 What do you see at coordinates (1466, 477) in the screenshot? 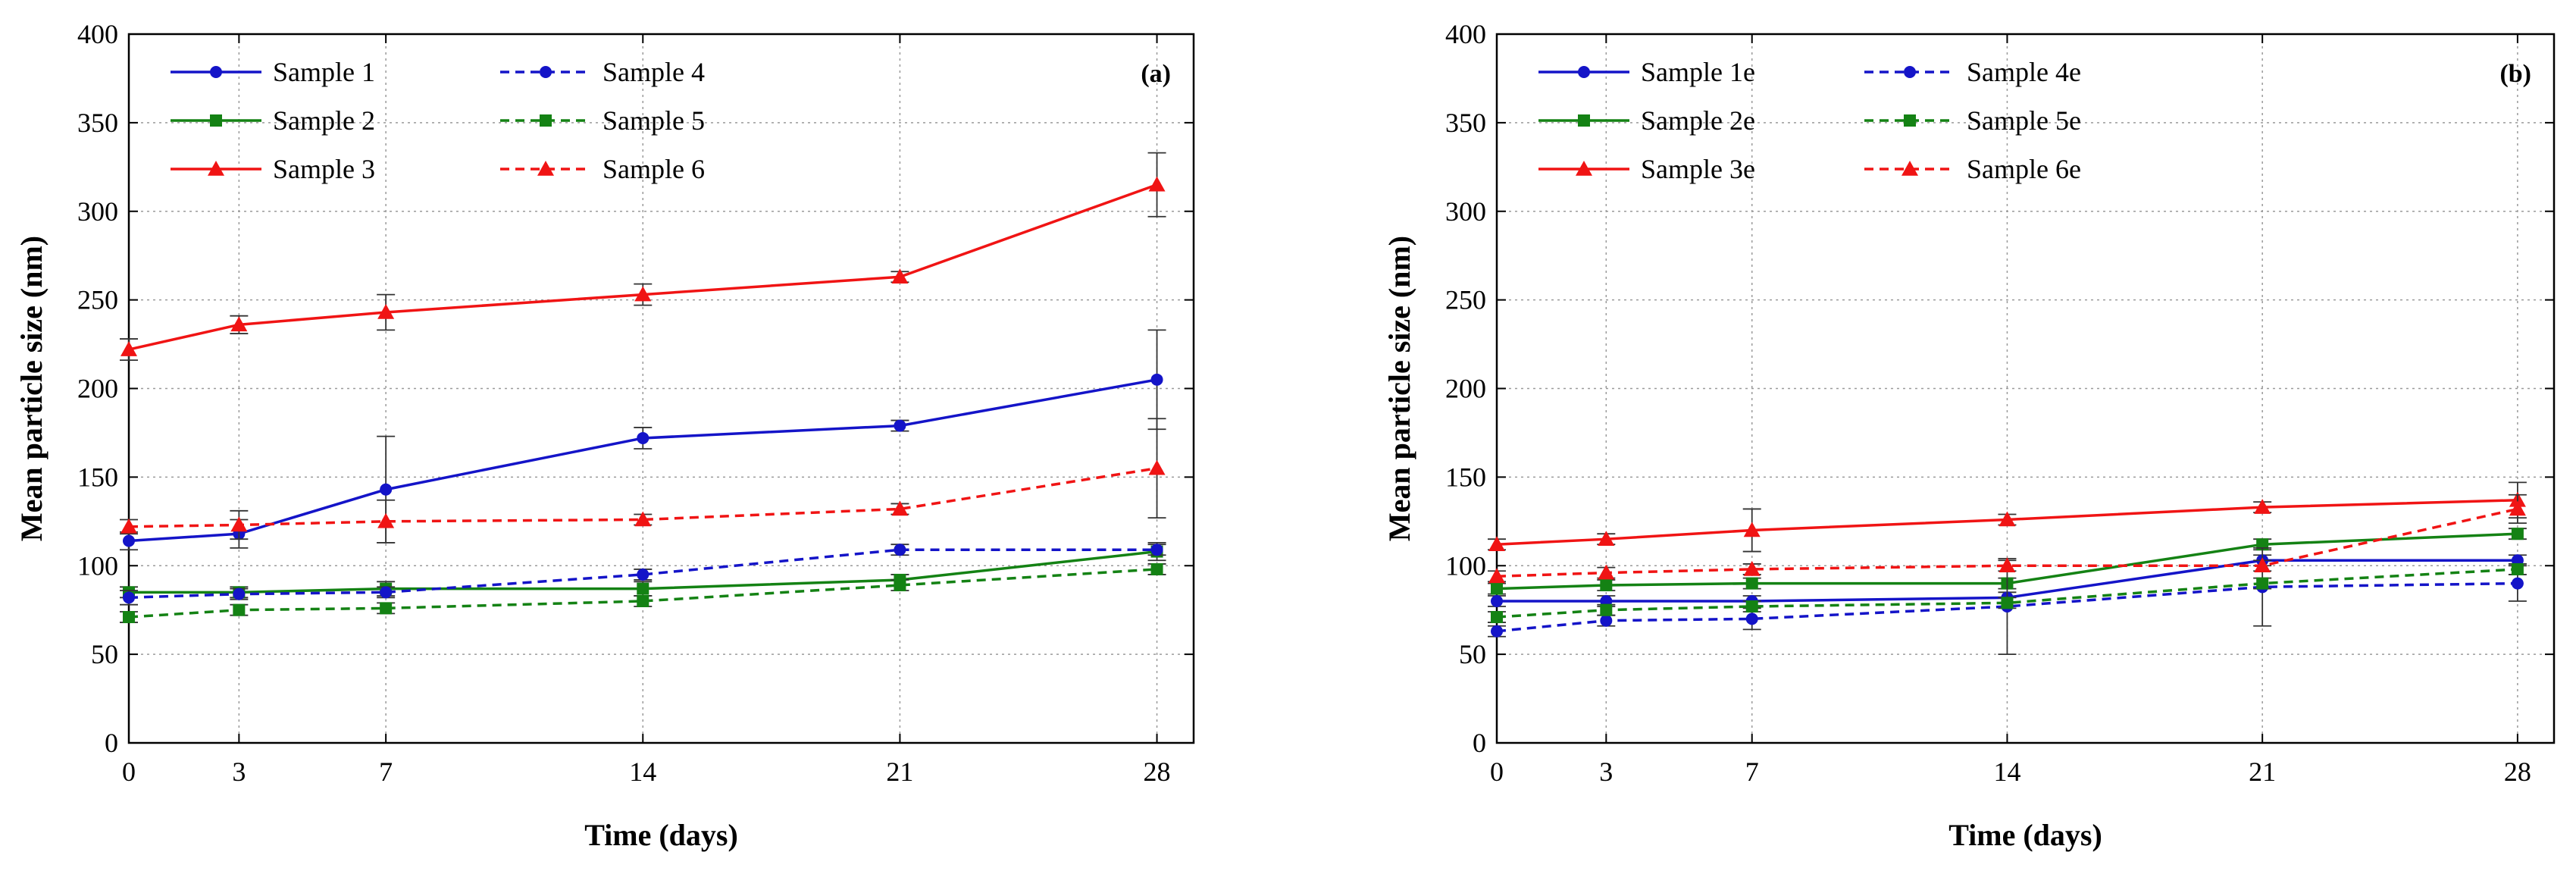
I see `y-tick-label: 150` at bounding box center [1466, 477].